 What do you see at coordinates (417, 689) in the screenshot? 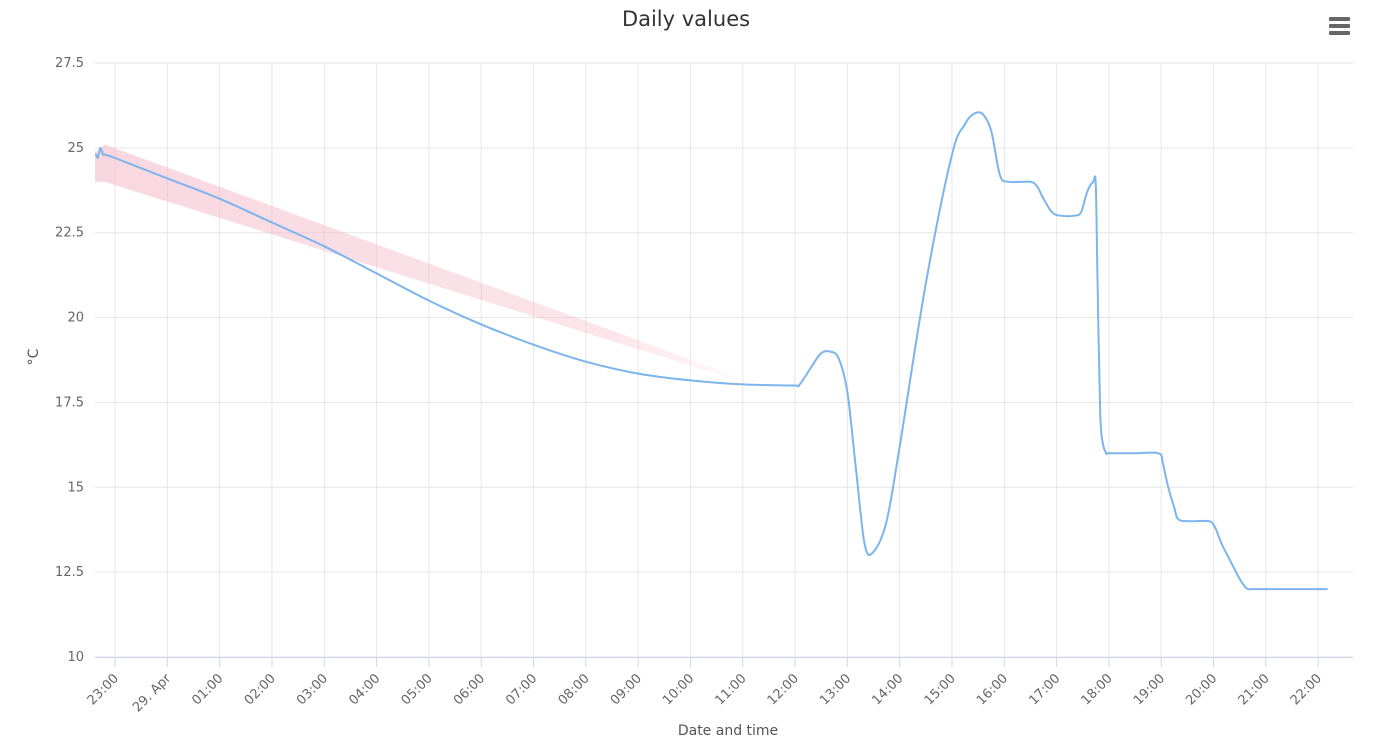
I see `x-tick-label: 05:00` at bounding box center [417, 689].